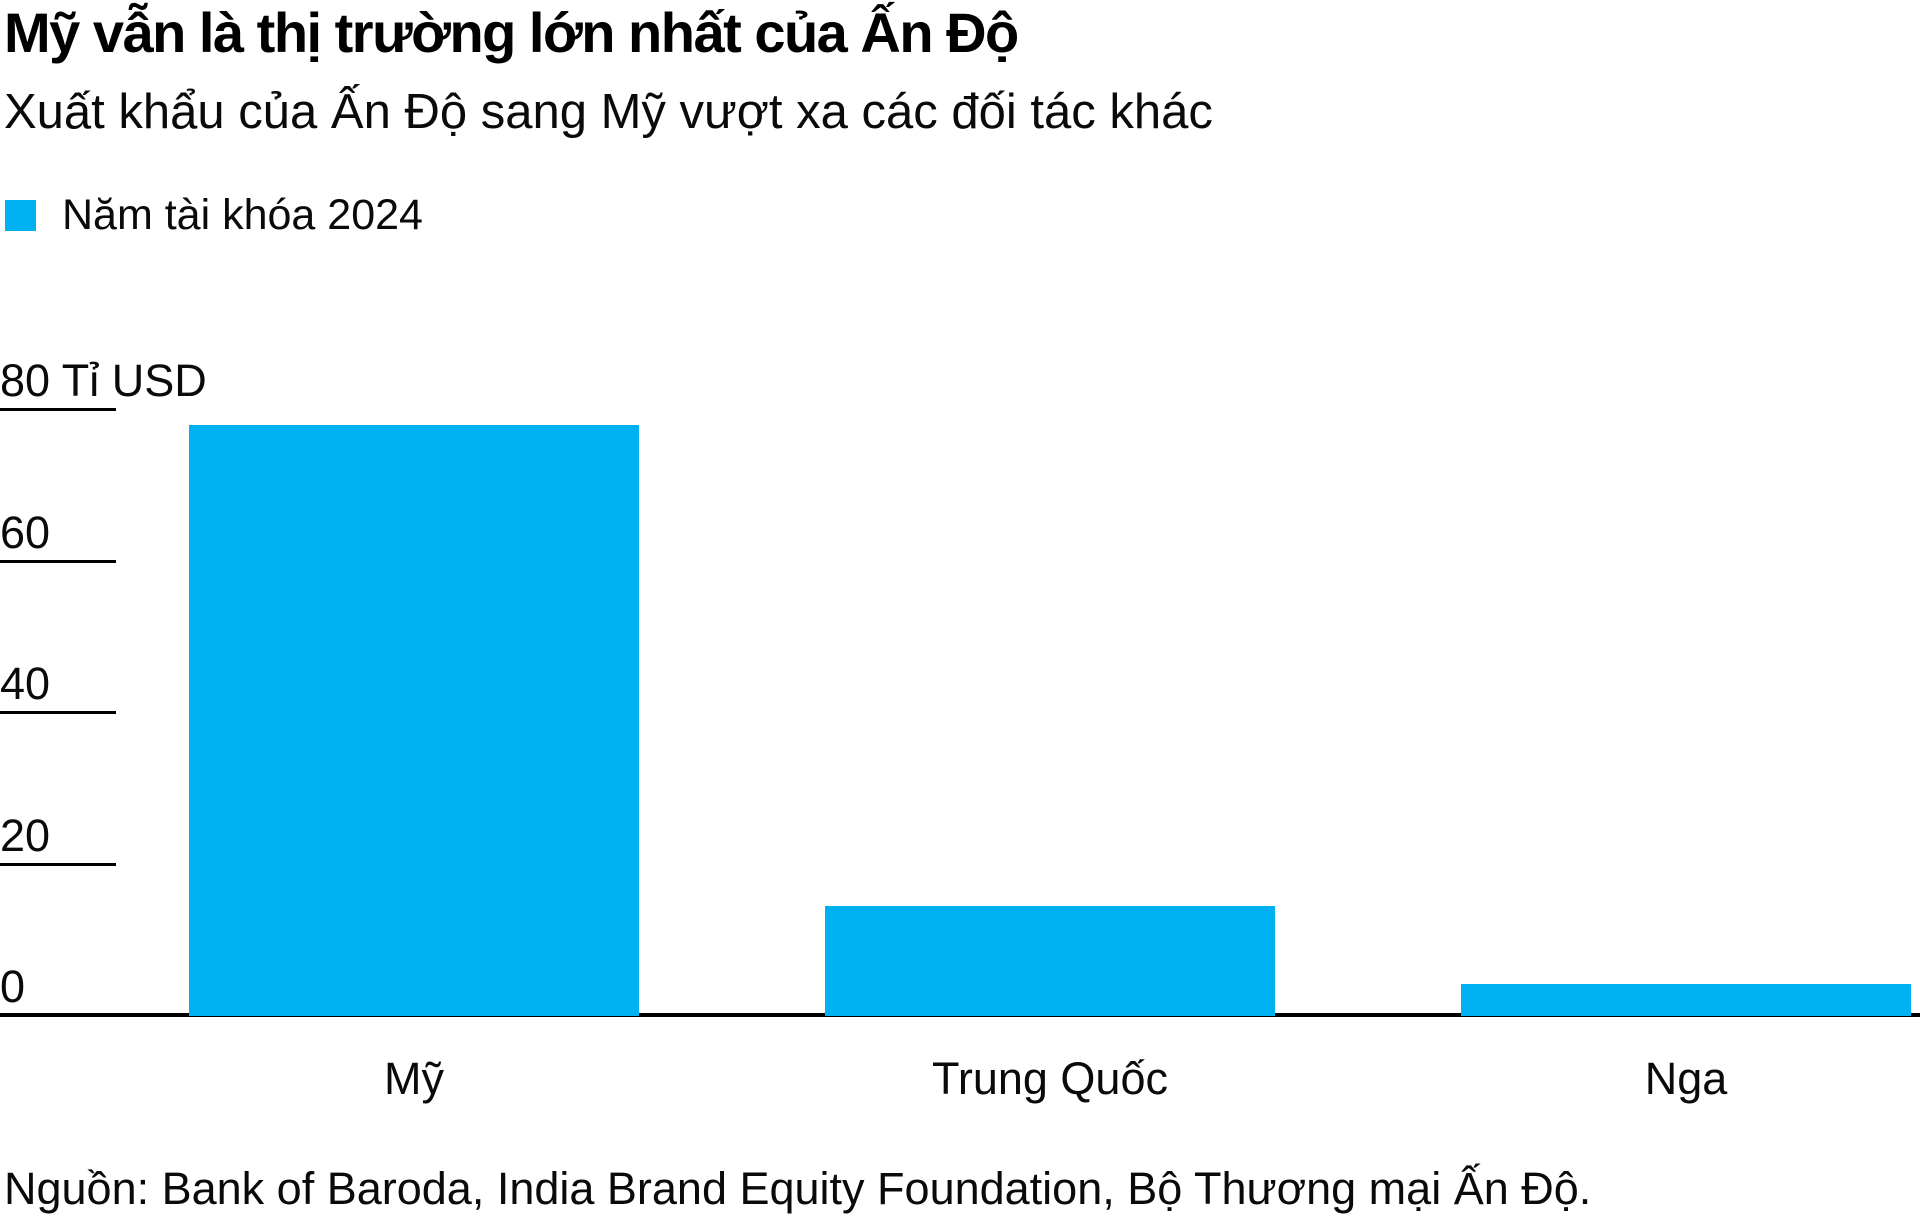 This screenshot has height=1232, width=1920. What do you see at coordinates (20, 215) in the screenshot?
I see `legend-swatch-icon` at bounding box center [20, 215].